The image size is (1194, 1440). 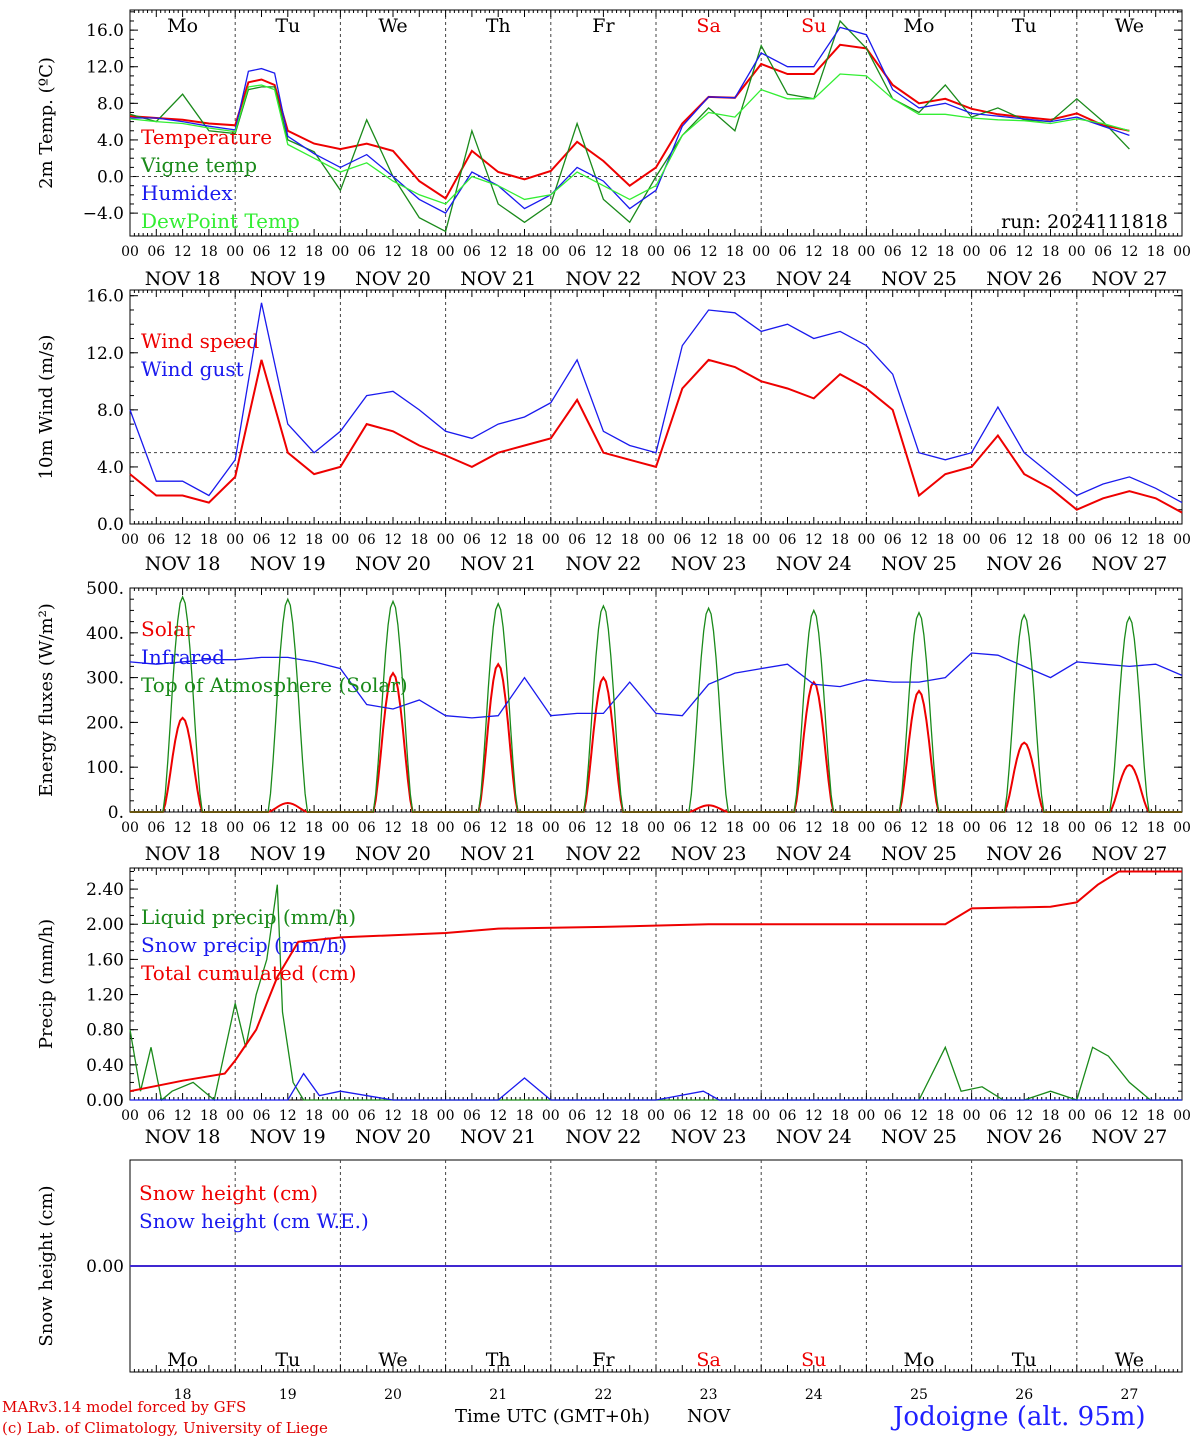 What do you see at coordinates (919, 26) in the screenshot?
I see `weekday-label: Mo` at bounding box center [919, 26].